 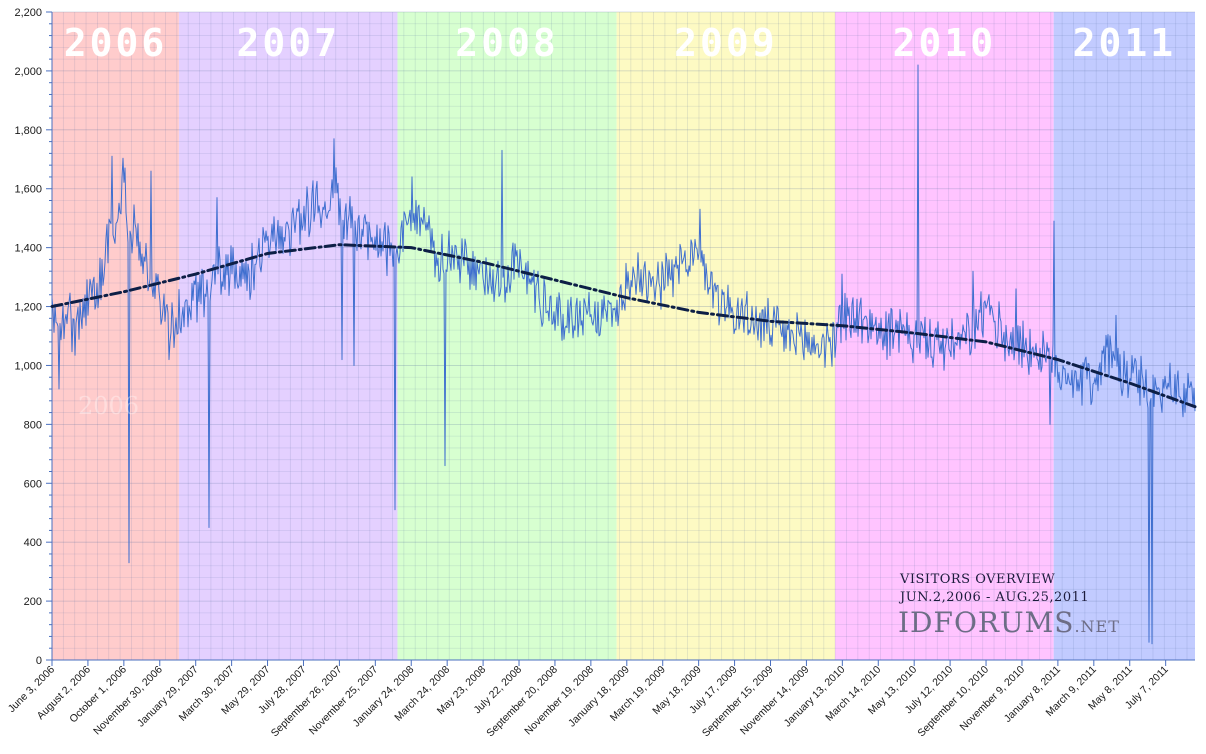 I want to click on year-label-2011: 2011, so click(x=1125, y=43).